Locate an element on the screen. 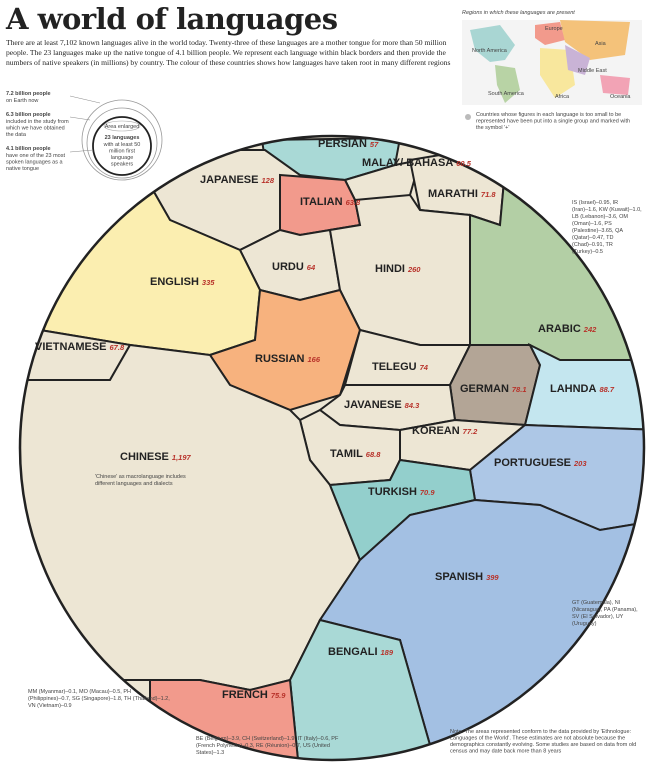 The image size is (652, 772). key-label-line: 4.1 billion people is located at coordinates (28, 149).